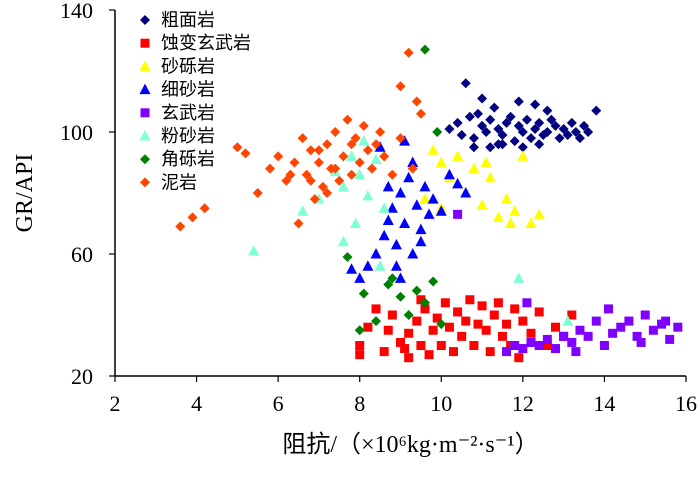 This screenshot has height=478, width=700. I want to click on legend-label: 粗面岩, so click(188, 20).